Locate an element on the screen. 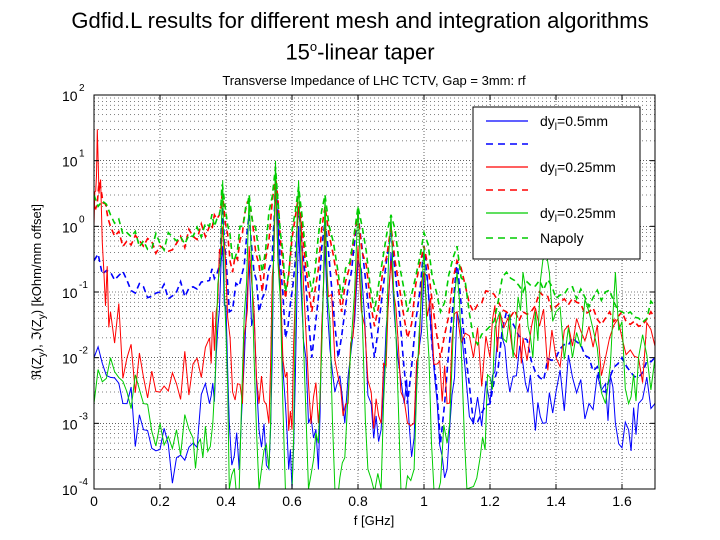  y-tick-exponent: -4 is located at coordinates (83, 482).